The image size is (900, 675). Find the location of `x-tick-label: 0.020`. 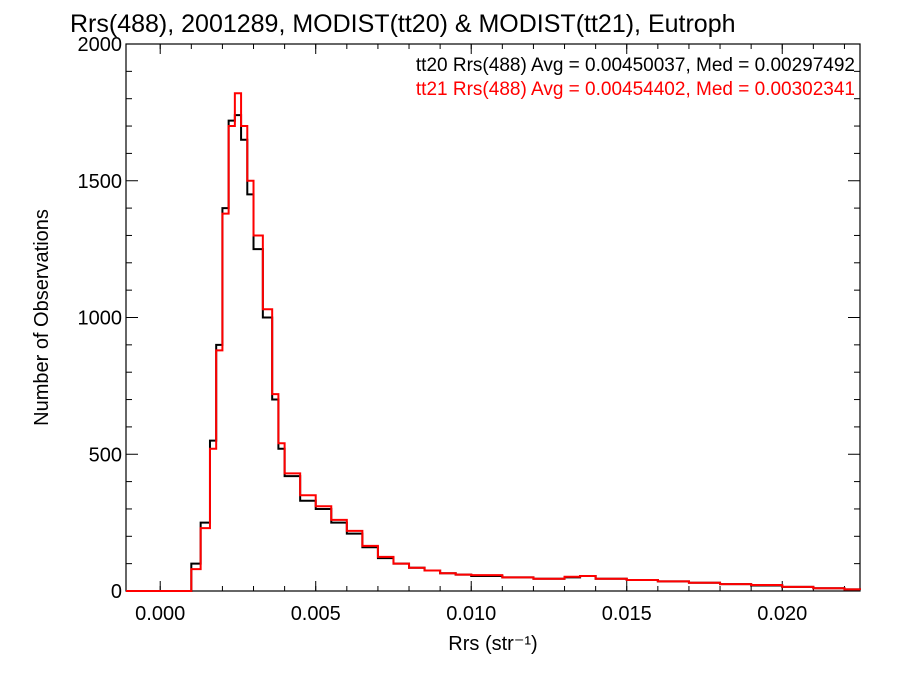

x-tick-label: 0.020 is located at coordinates (782, 614).